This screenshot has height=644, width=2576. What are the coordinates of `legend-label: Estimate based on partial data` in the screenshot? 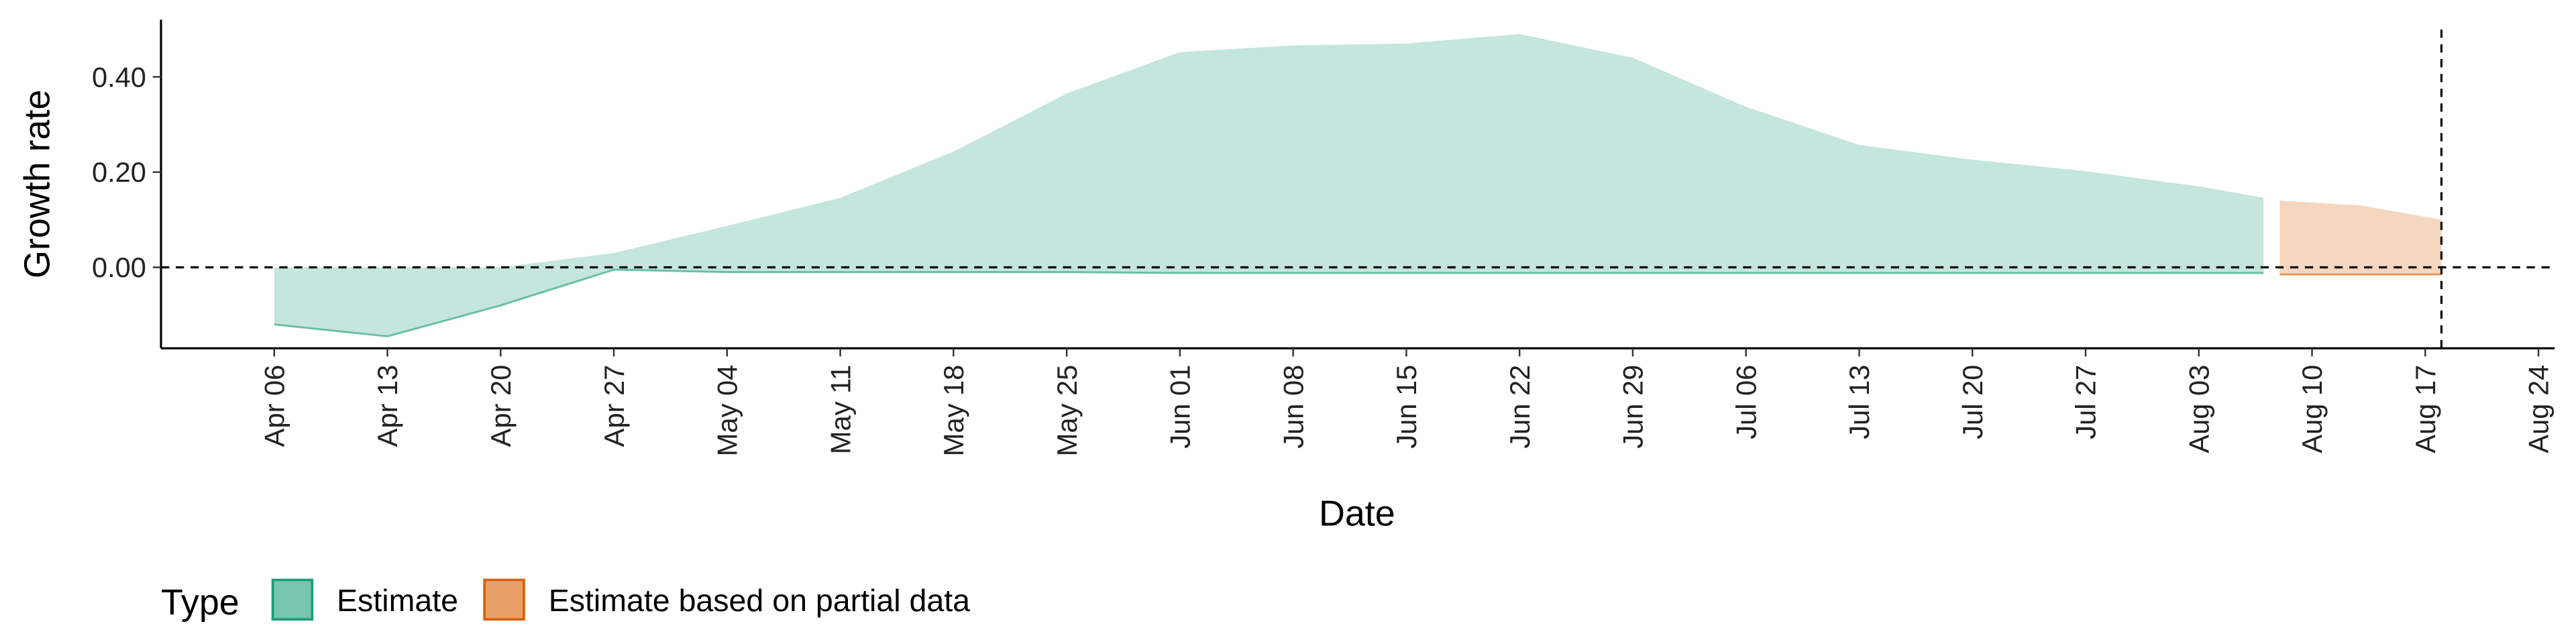 It's located at (759, 600).